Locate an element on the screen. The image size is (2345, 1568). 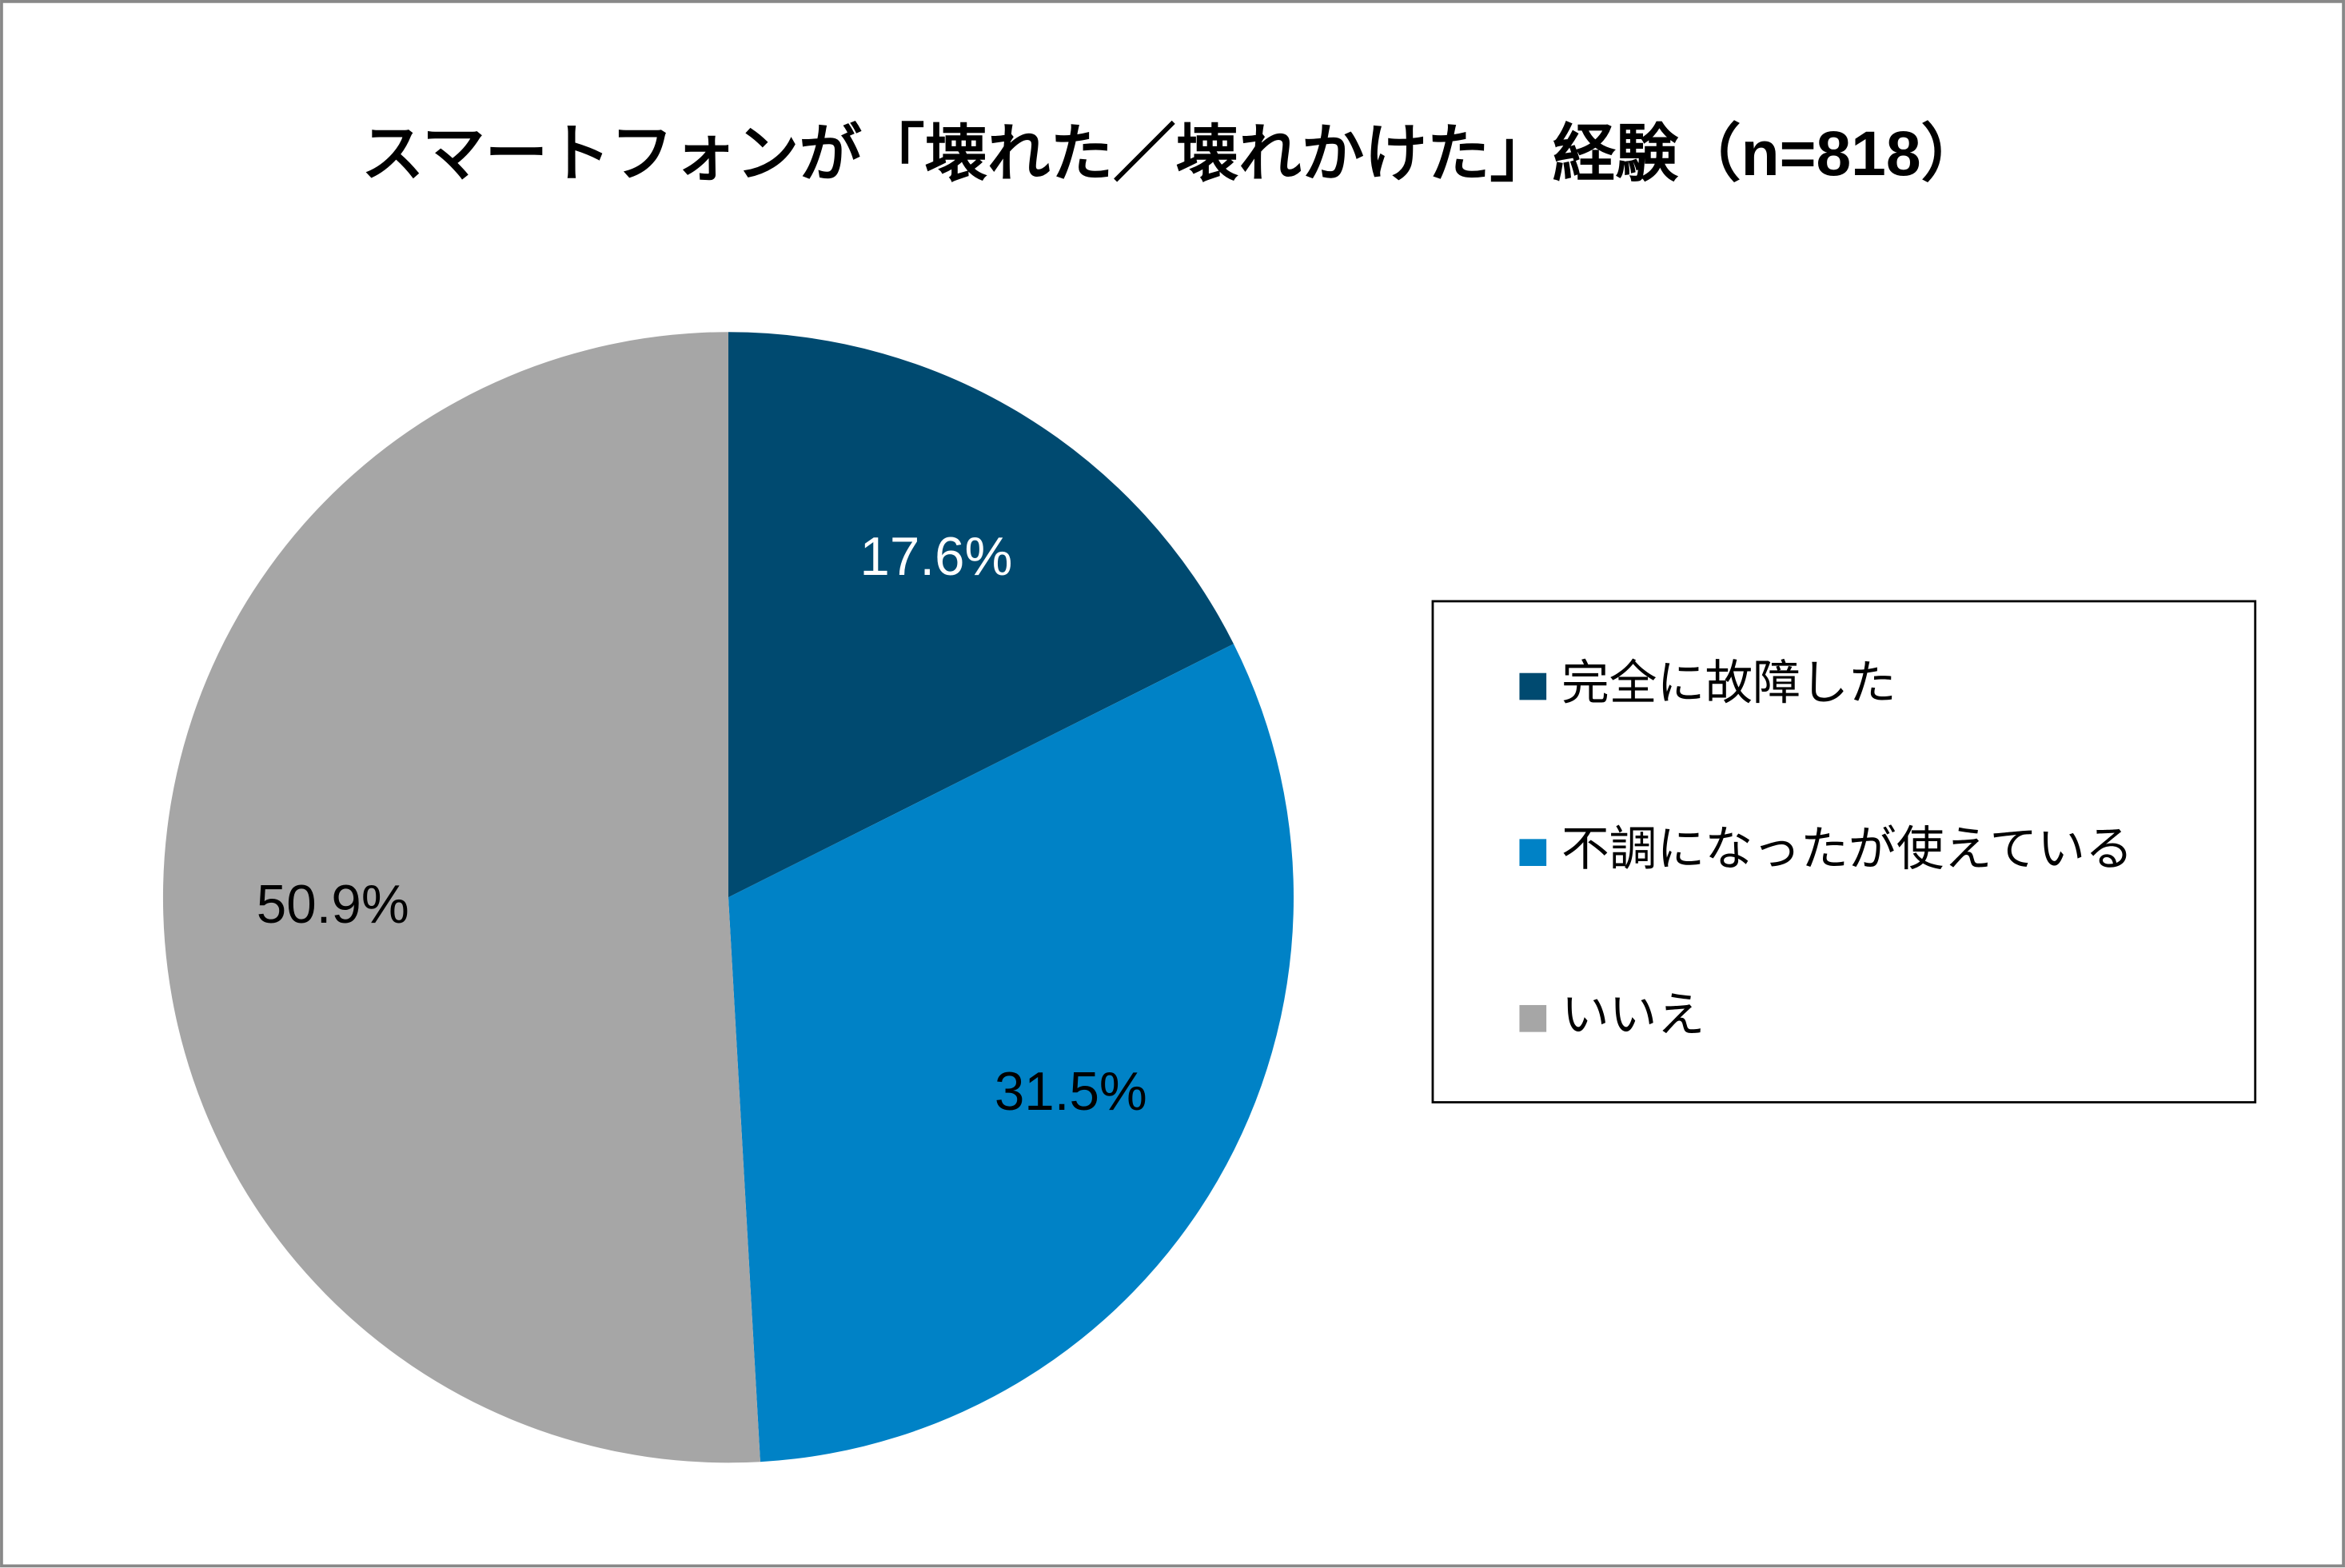
data-label: 50.9% is located at coordinates (333, 905).